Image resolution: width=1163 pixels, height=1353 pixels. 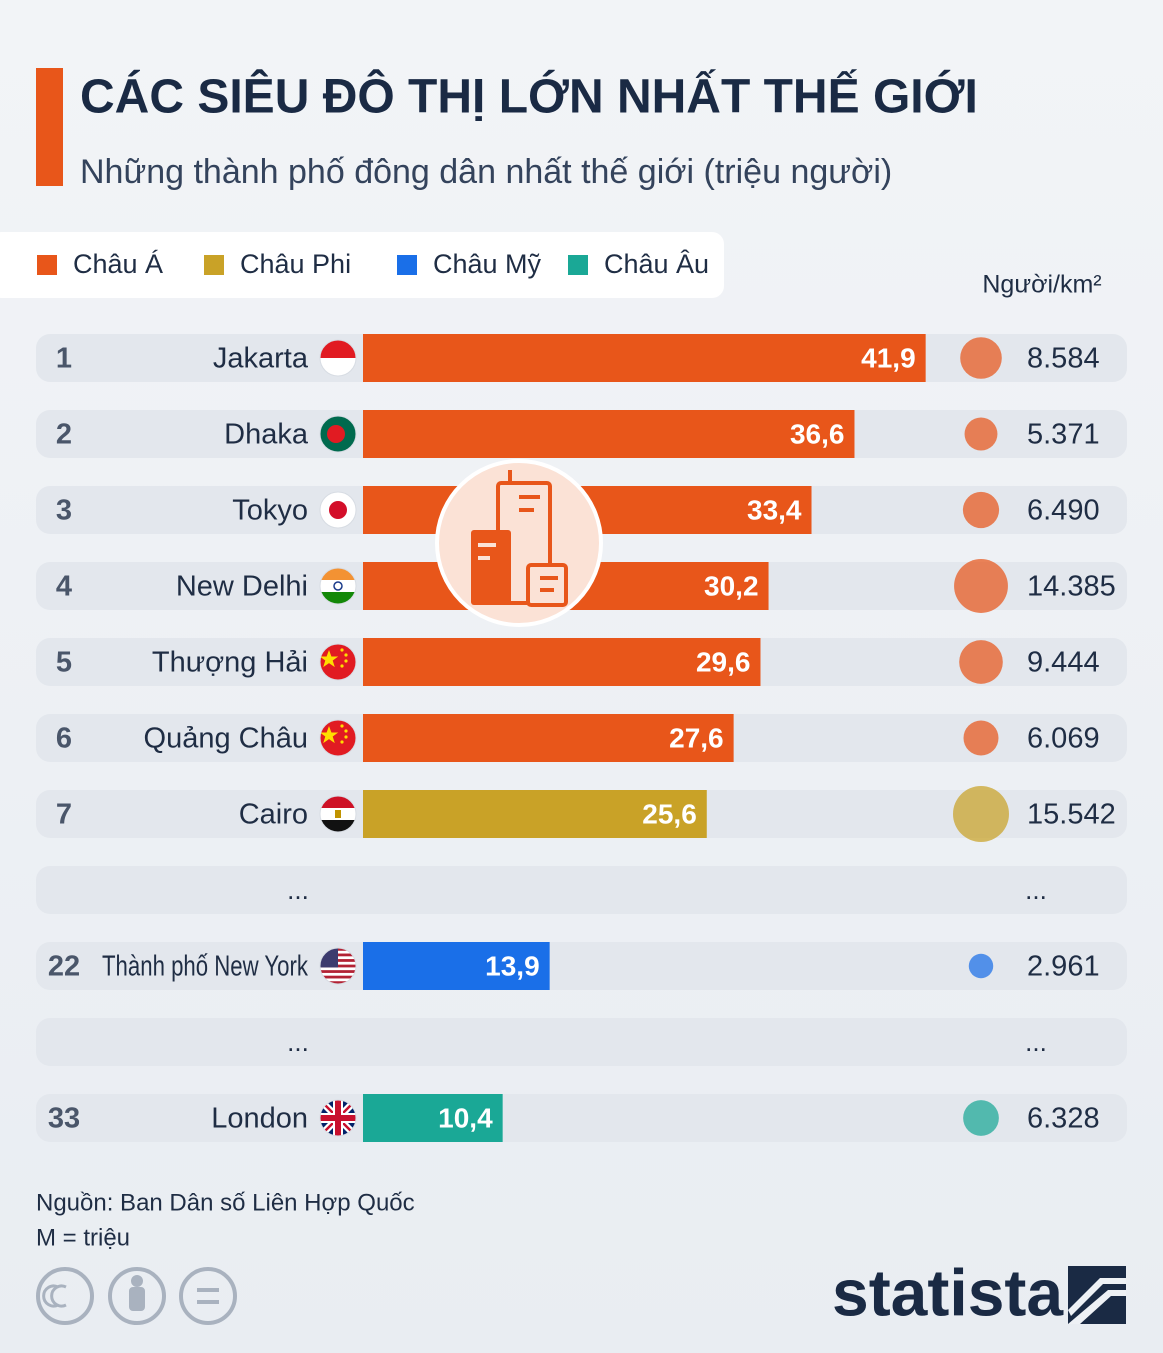 What do you see at coordinates (64, 1119) in the screenshot?
I see `rank: 33` at bounding box center [64, 1119].